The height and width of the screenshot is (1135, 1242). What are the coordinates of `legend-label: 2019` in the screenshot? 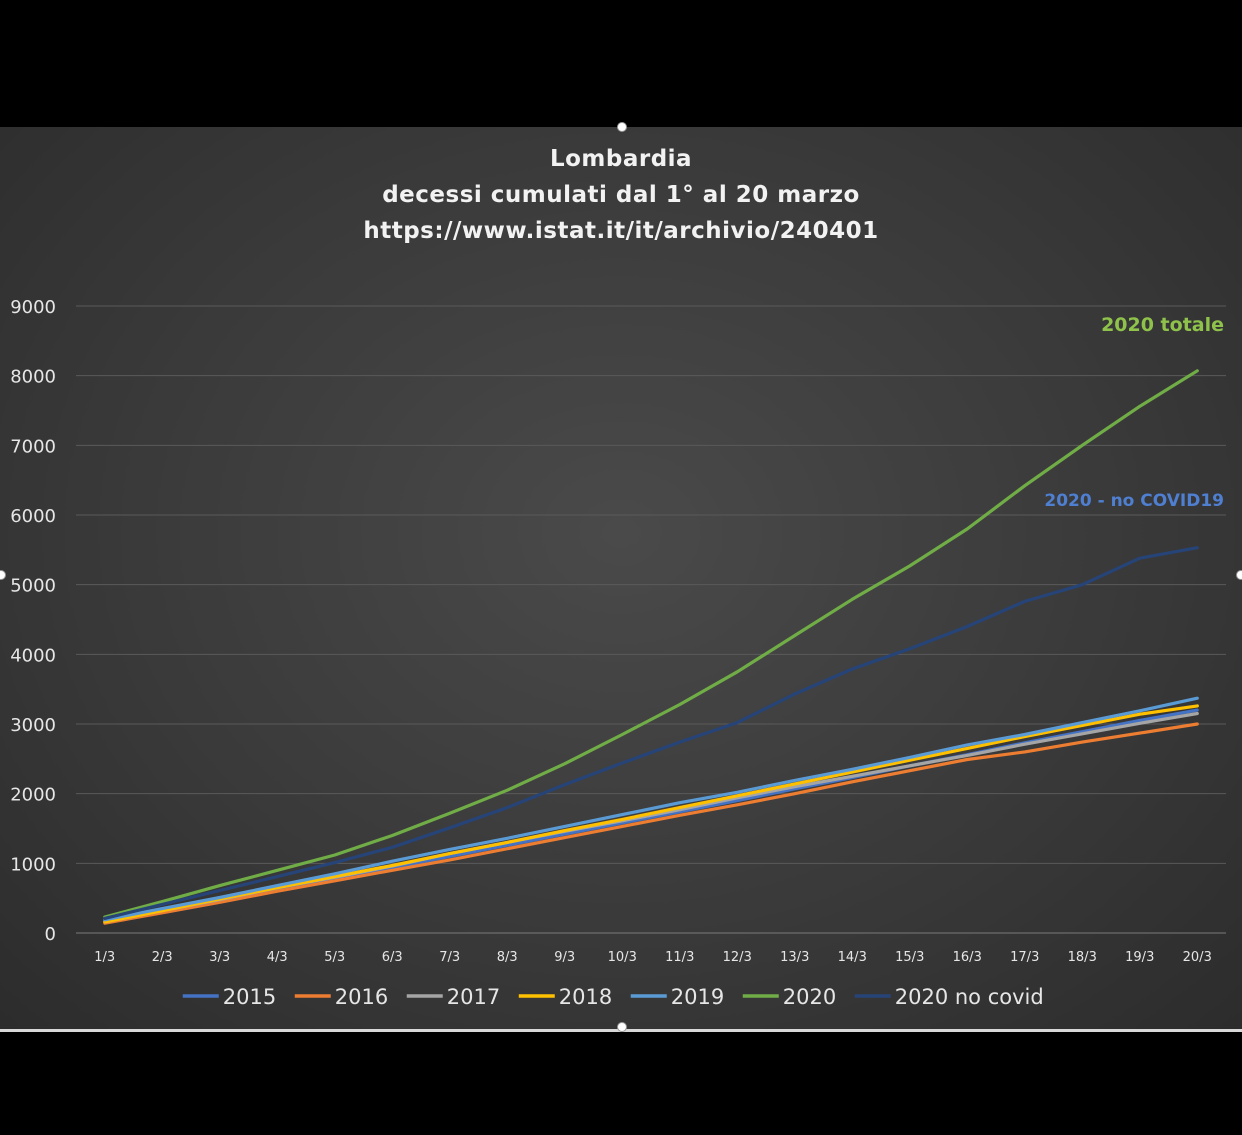 It's located at (697, 997).